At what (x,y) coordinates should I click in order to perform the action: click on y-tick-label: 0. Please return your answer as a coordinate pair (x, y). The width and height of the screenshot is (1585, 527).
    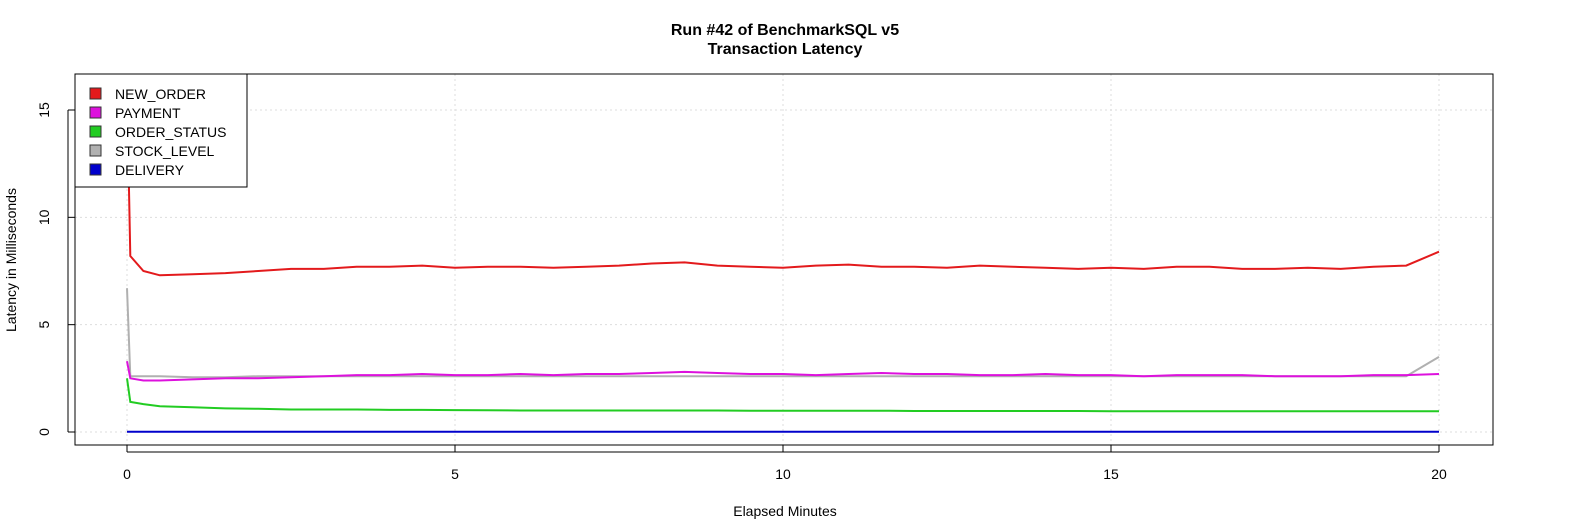
    Looking at the image, I should click on (44, 432).